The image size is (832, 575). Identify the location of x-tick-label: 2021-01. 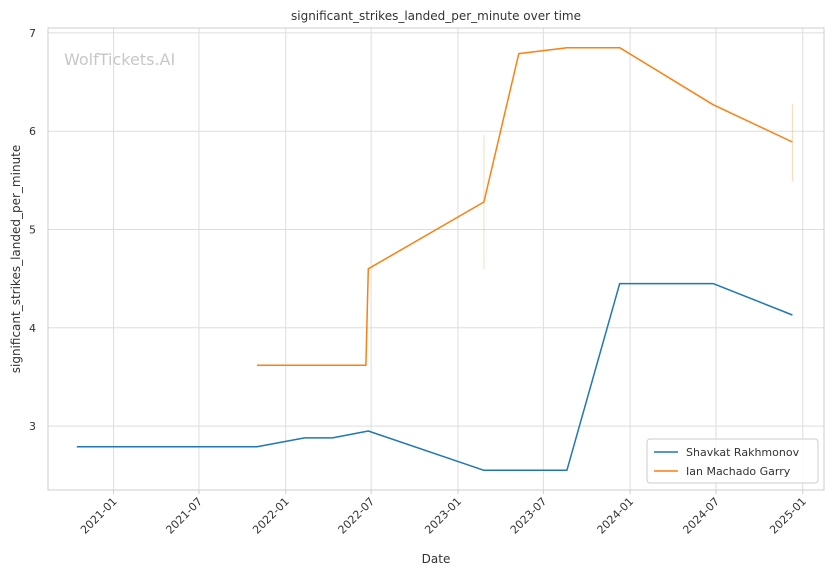
(99, 516).